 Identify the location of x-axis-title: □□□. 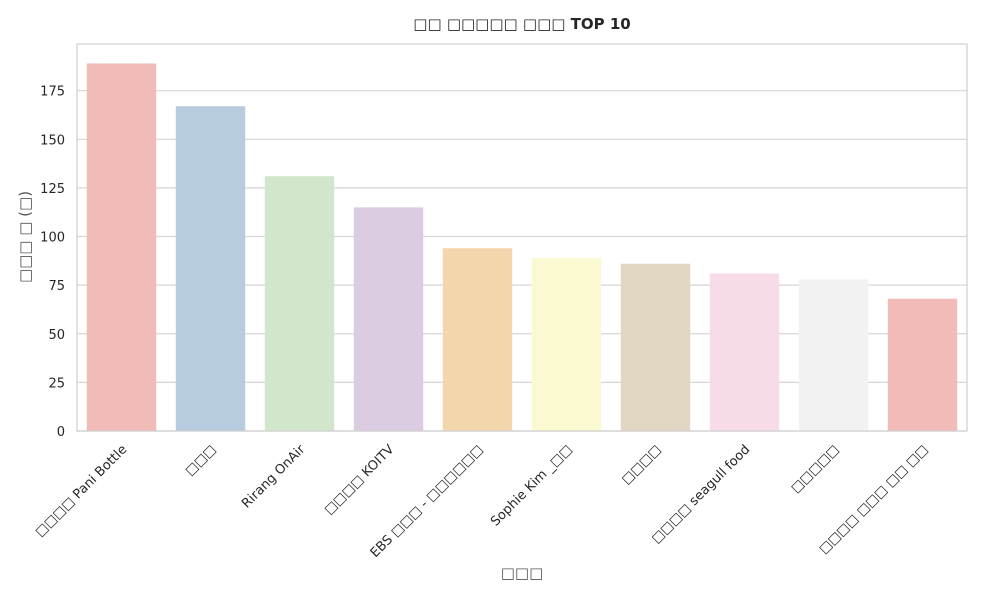
(522, 573).